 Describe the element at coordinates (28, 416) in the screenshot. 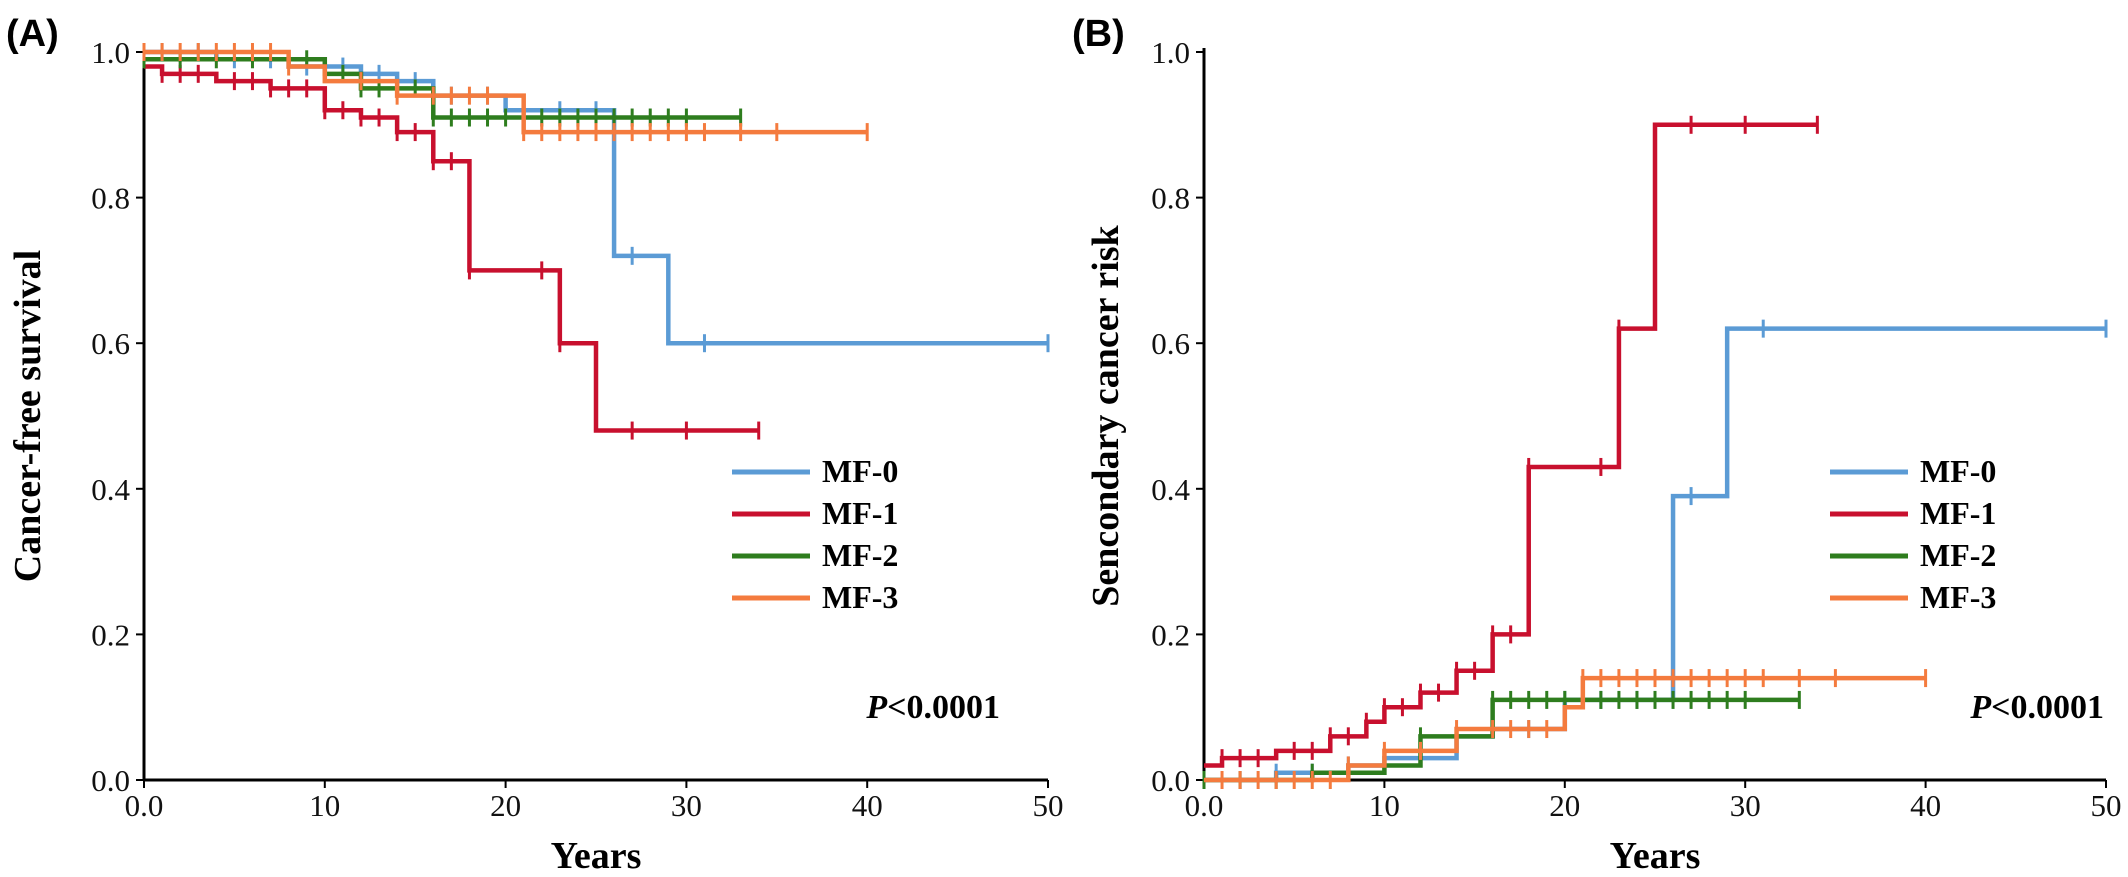

I see `y-axis-title: Cancer-free survival` at that location.